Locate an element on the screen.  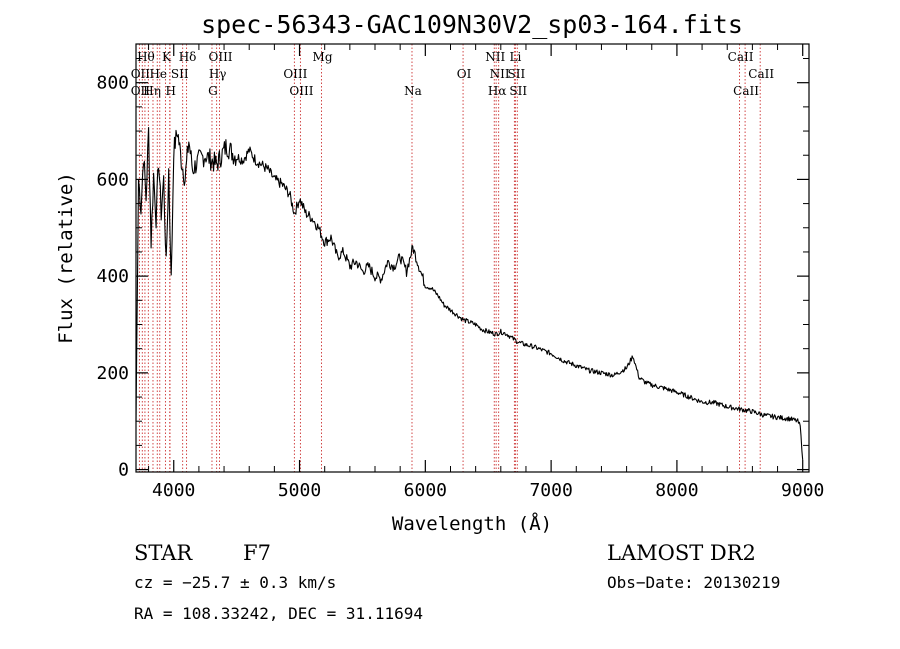
coordinates: RA = 108.33242, DEC = 31.11694 is located at coordinates (278, 613).